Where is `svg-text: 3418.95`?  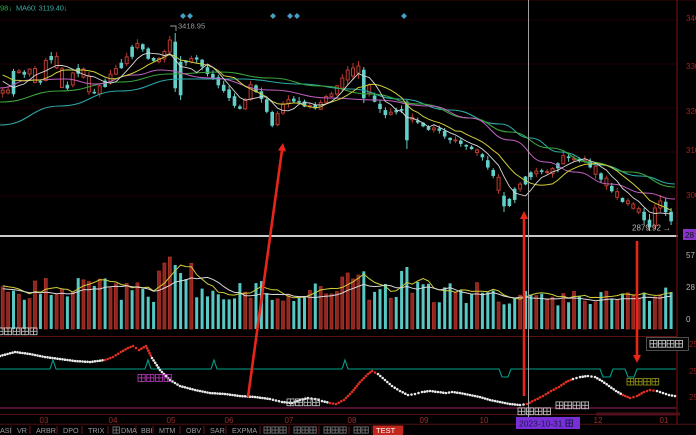 svg-text: 3418.95 is located at coordinates (191, 26).